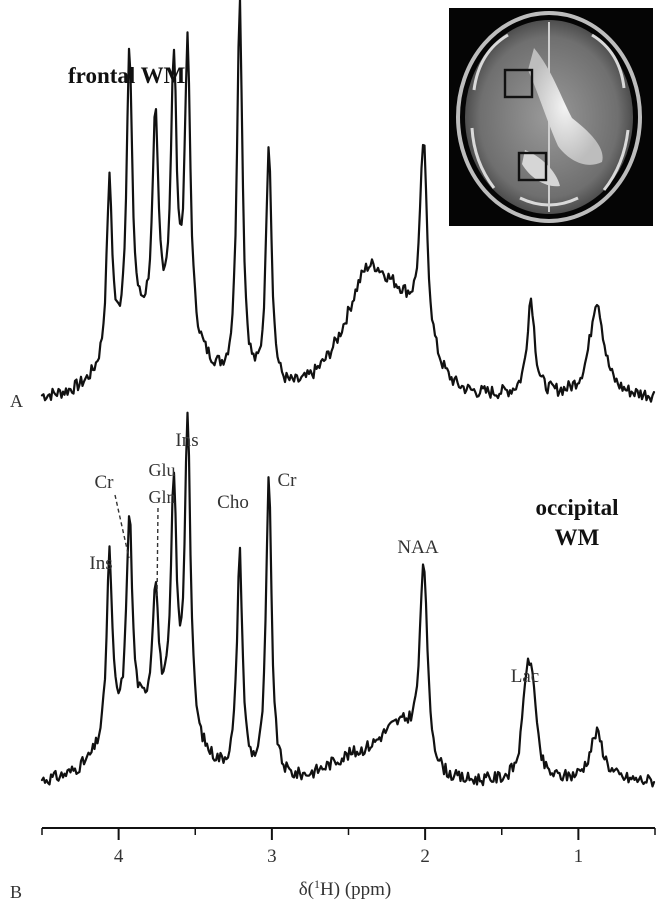  What do you see at coordinates (127, 75) in the screenshot?
I see `spectrum-a-title: frontal WM` at bounding box center [127, 75].